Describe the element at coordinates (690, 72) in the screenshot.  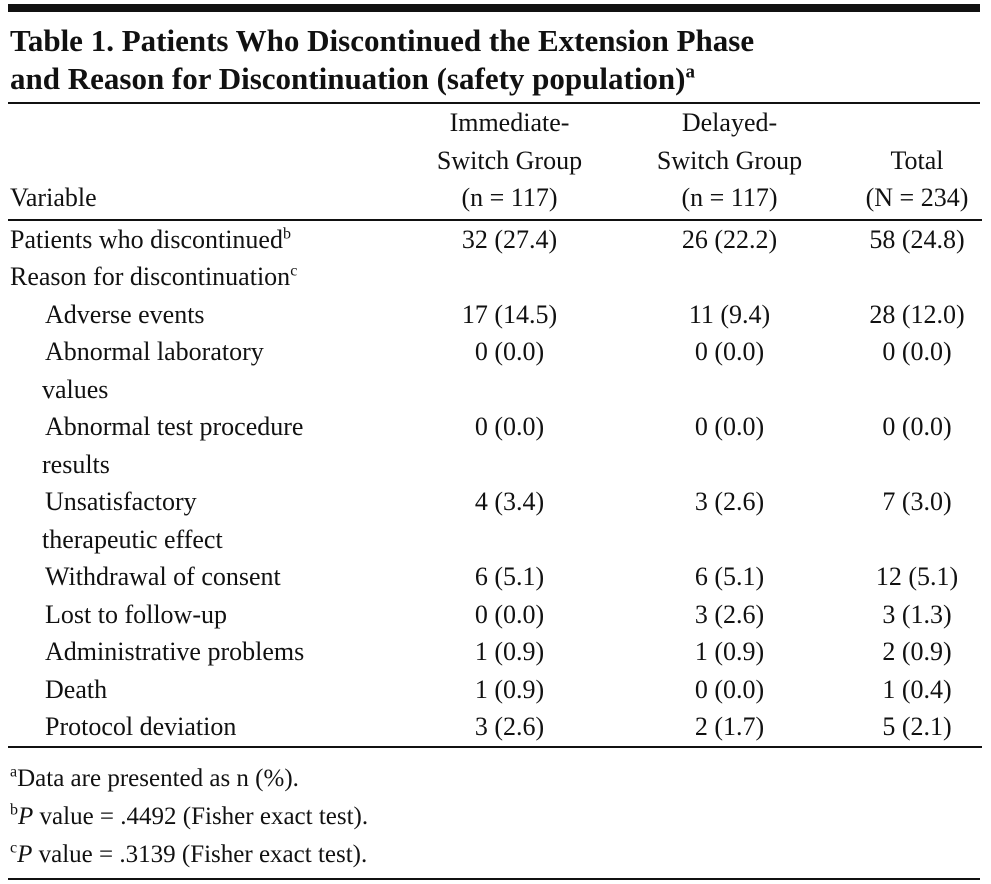
I see `note-mark: a` at that location.